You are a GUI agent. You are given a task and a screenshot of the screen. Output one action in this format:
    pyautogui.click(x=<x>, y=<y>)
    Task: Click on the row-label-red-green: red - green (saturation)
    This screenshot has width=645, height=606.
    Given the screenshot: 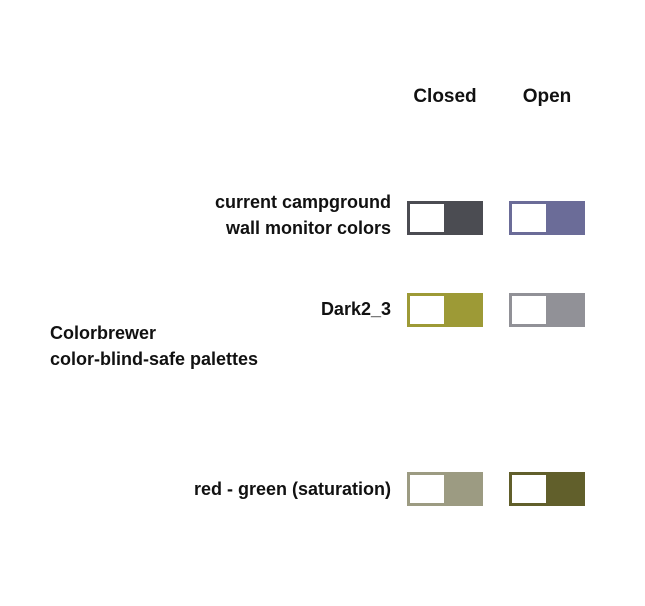 What is the action you would take?
    pyautogui.click(x=292, y=489)
    